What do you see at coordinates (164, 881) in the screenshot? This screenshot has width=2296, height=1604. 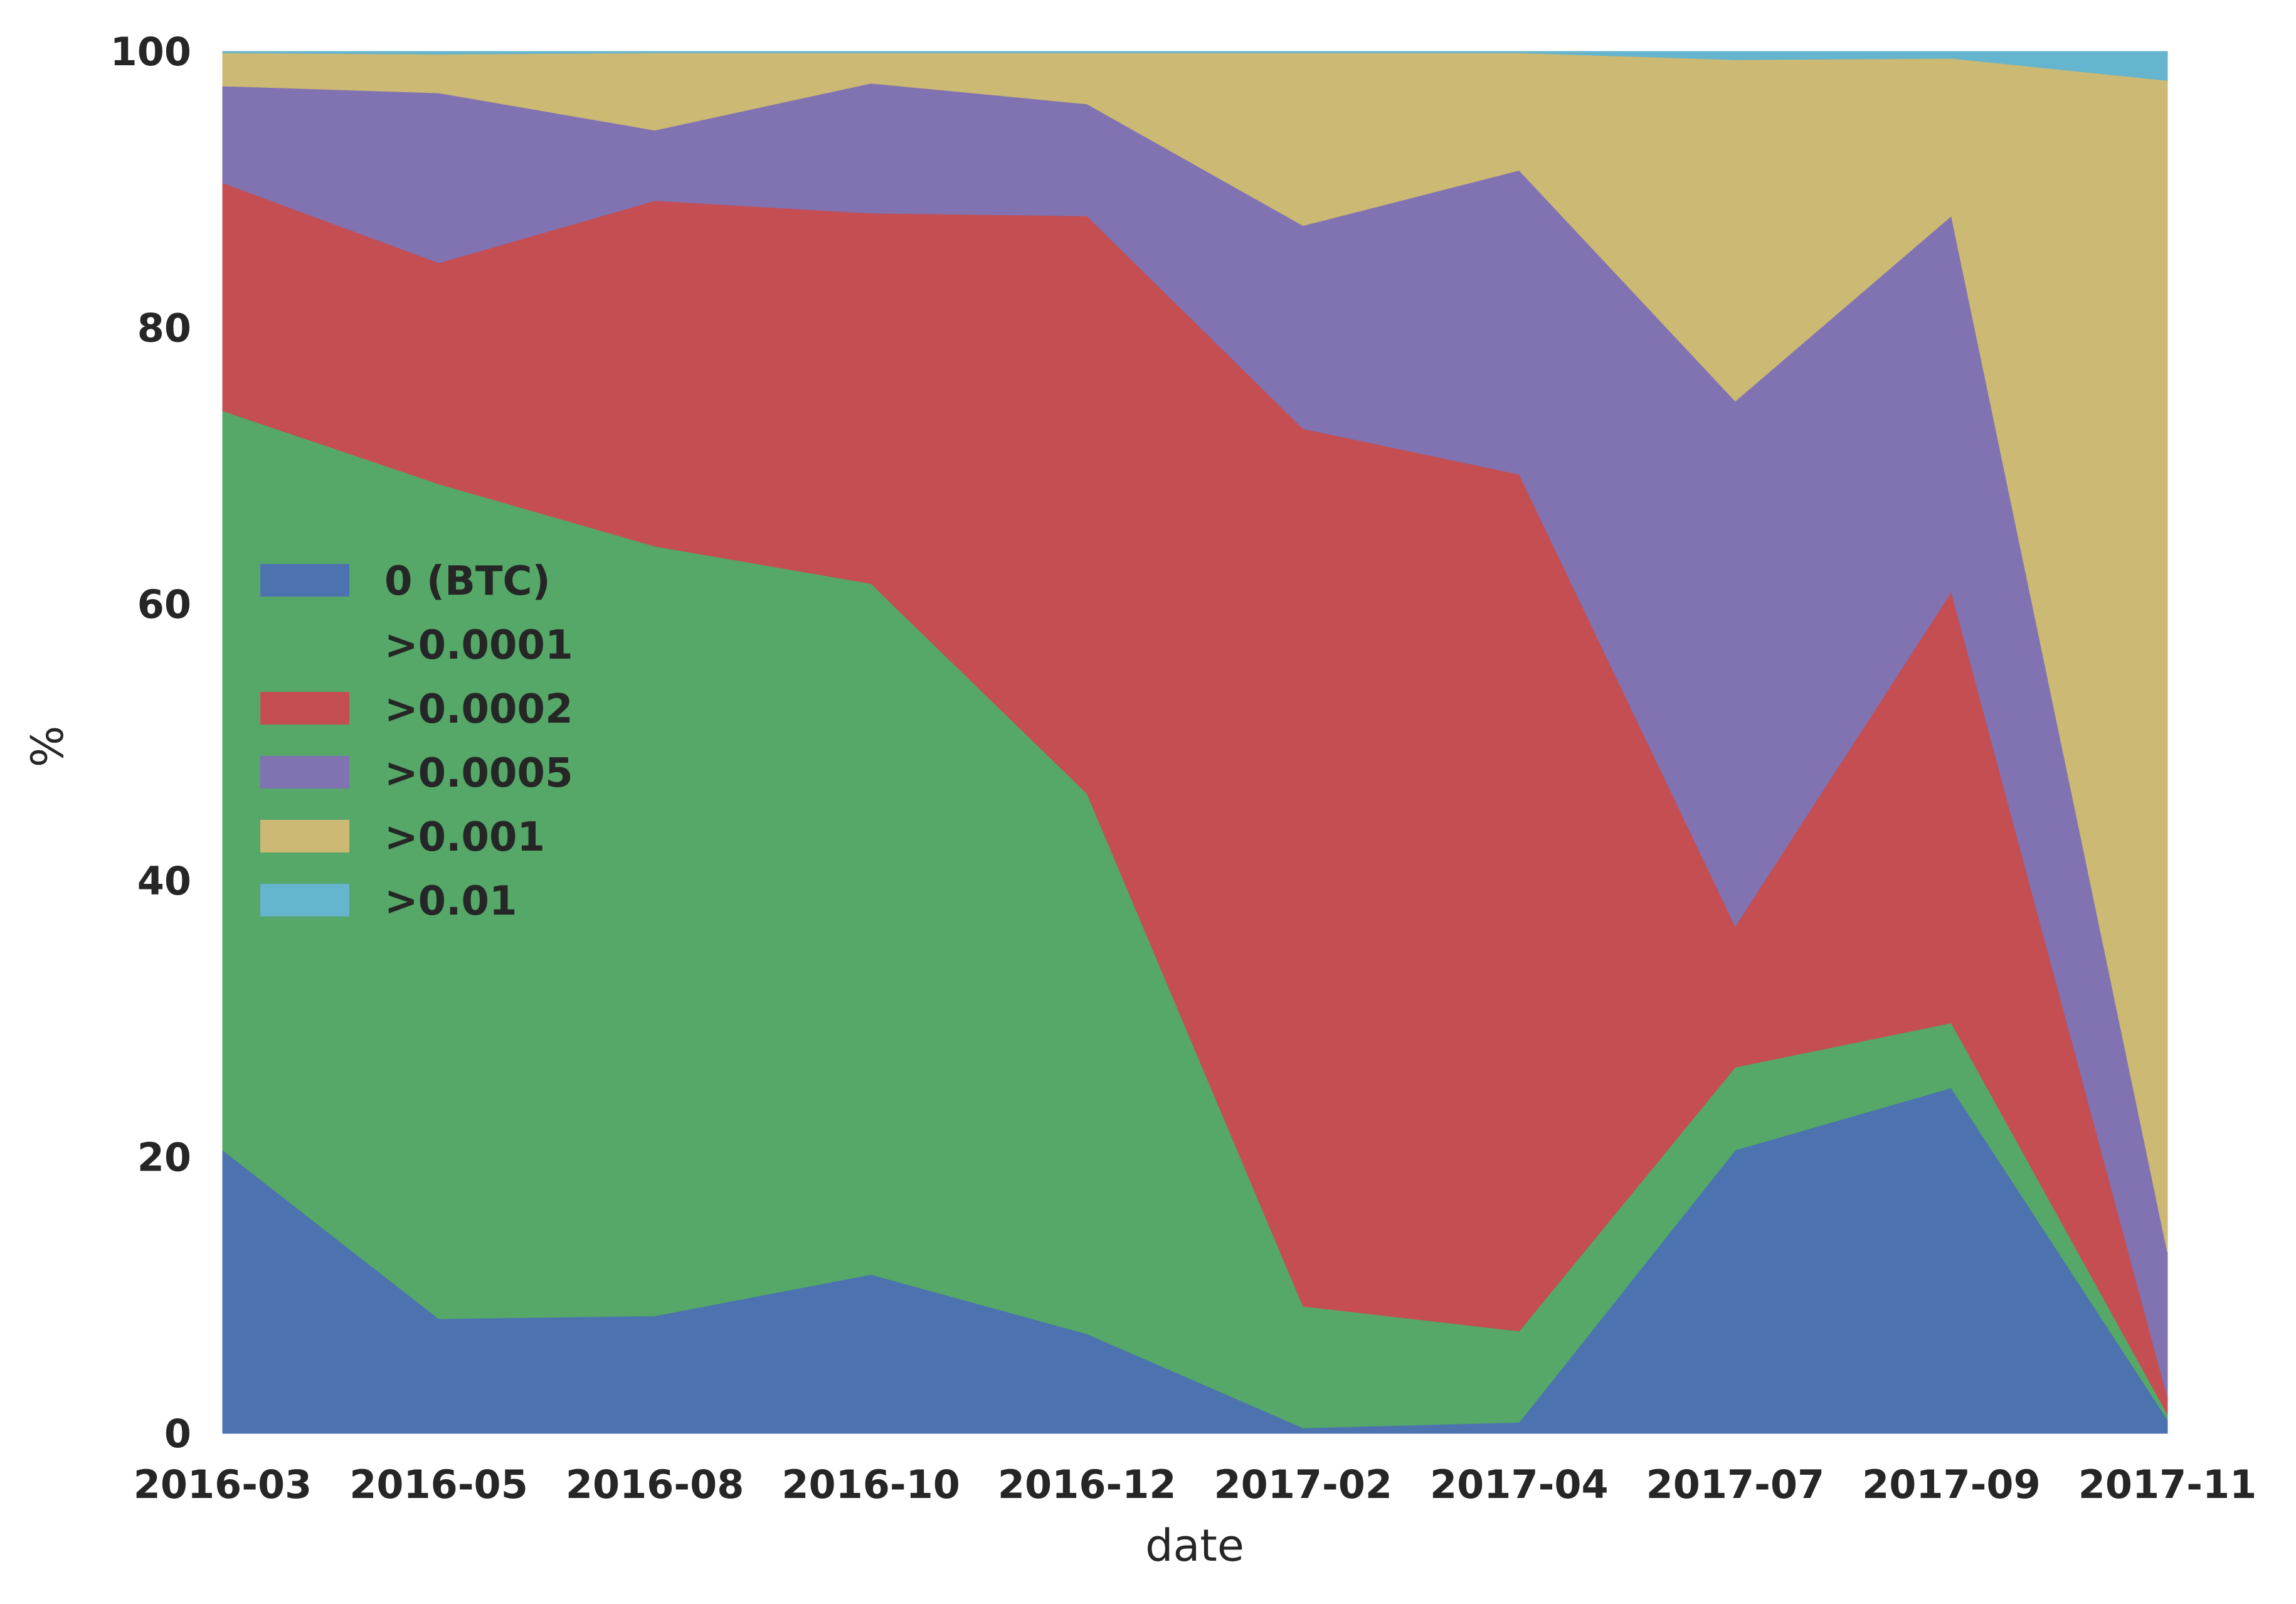 I see `y-tick-label: 40` at bounding box center [164, 881].